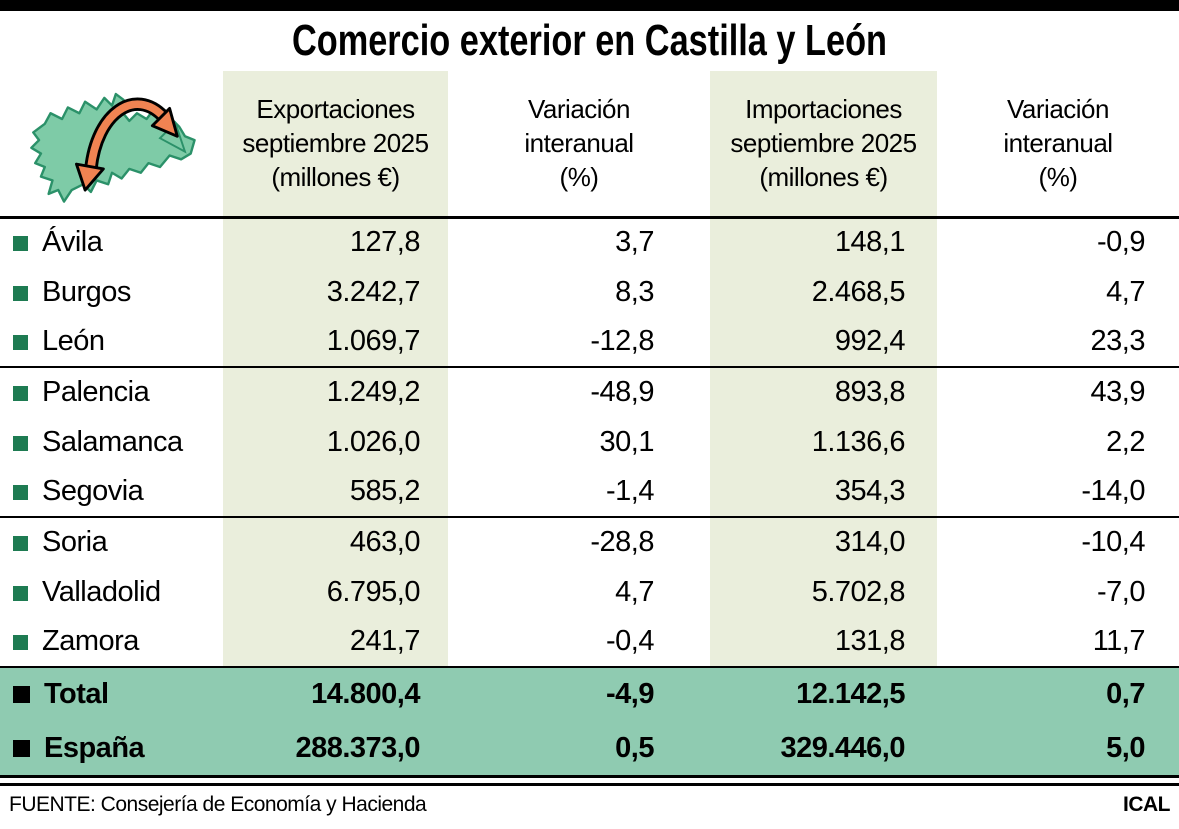 Image resolution: width=1179 pixels, height=829 pixels. Describe the element at coordinates (589, 780) in the screenshot. I see `bottom-double-rule` at that location.